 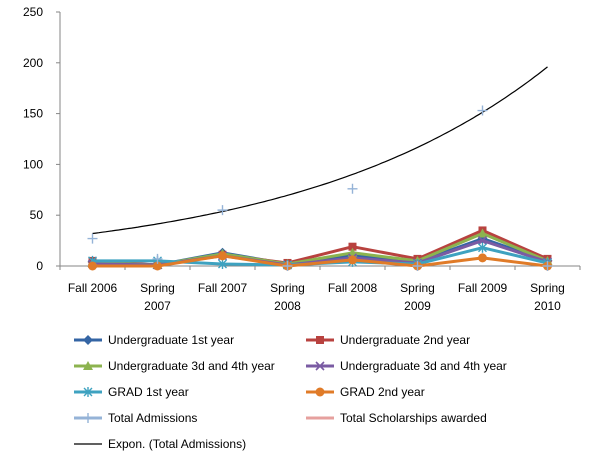 What do you see at coordinates (152, 418) in the screenshot?
I see `legend-label: Total Admissions` at bounding box center [152, 418].